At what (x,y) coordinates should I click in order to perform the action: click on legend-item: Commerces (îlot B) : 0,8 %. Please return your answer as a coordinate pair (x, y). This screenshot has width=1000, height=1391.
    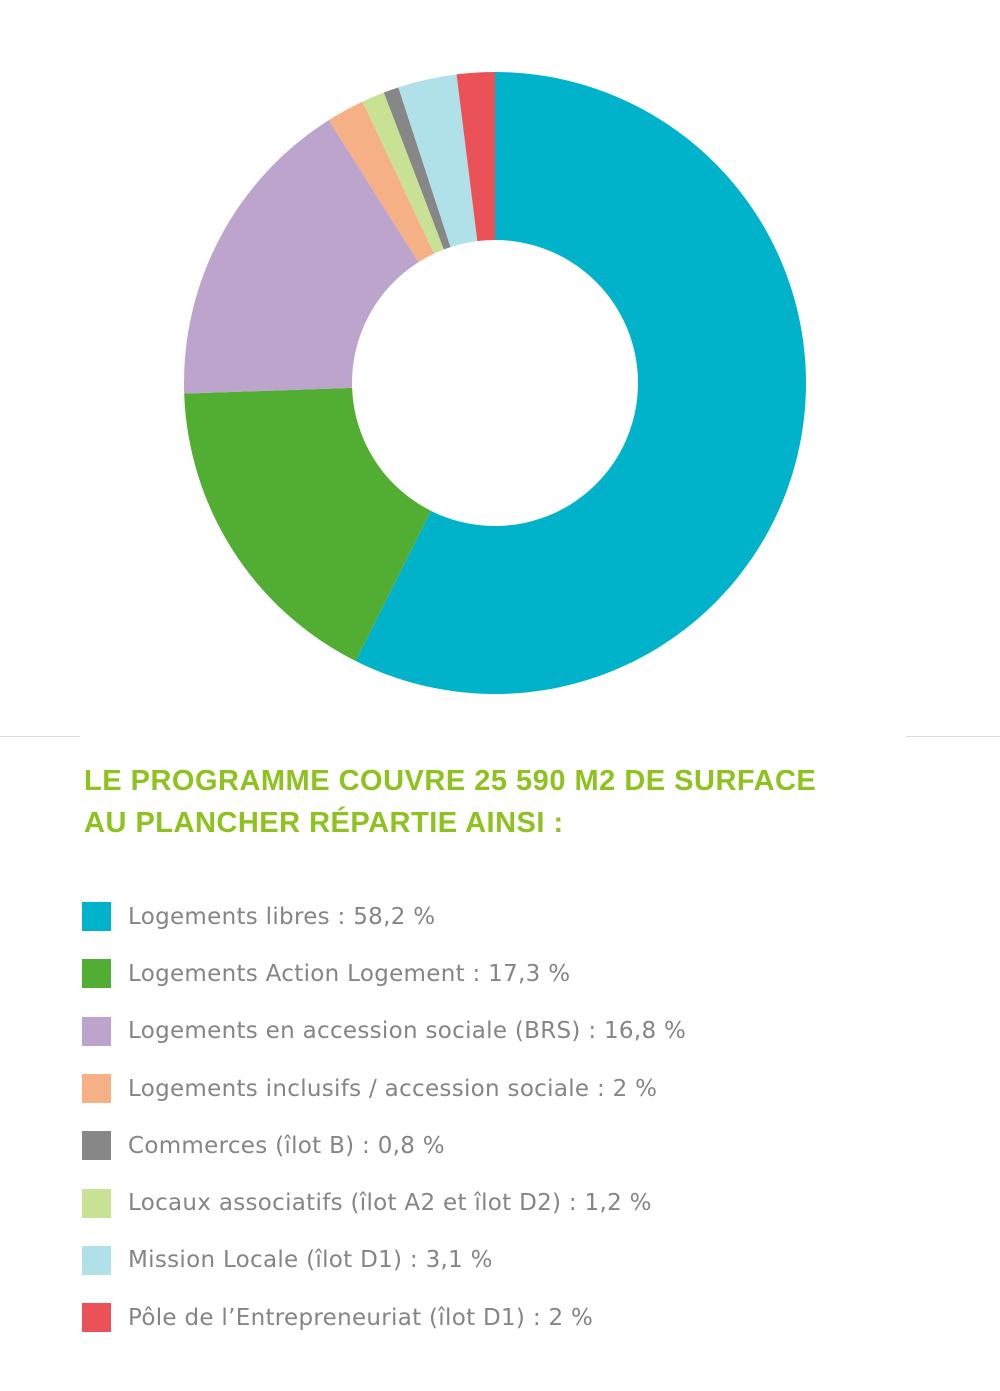
    Looking at the image, I should click on (384, 1145).